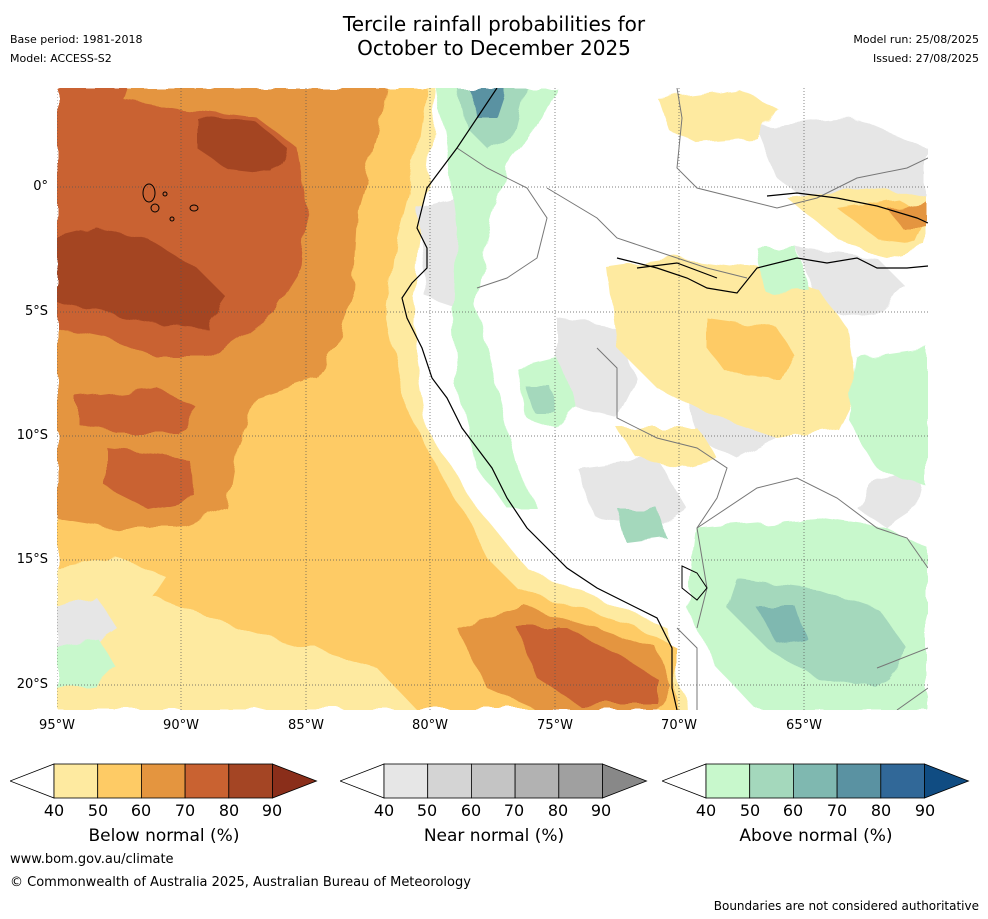 The image size is (988, 919). What do you see at coordinates (767, 278) in the screenshot?
I see `above-normal-yellow-regions` at bounding box center [767, 278].